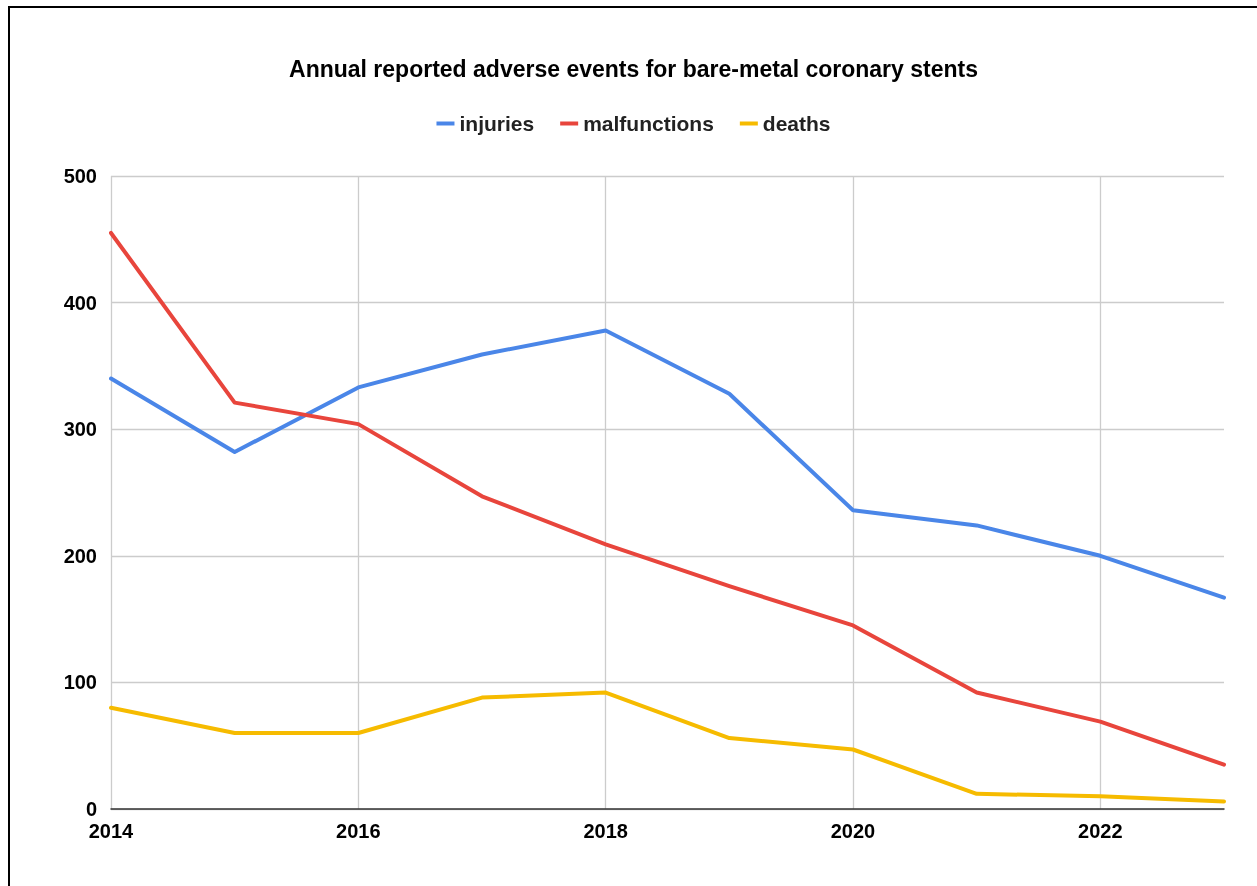  Describe the element at coordinates (80, 555) in the screenshot. I see `y-tick-label: 200` at that location.